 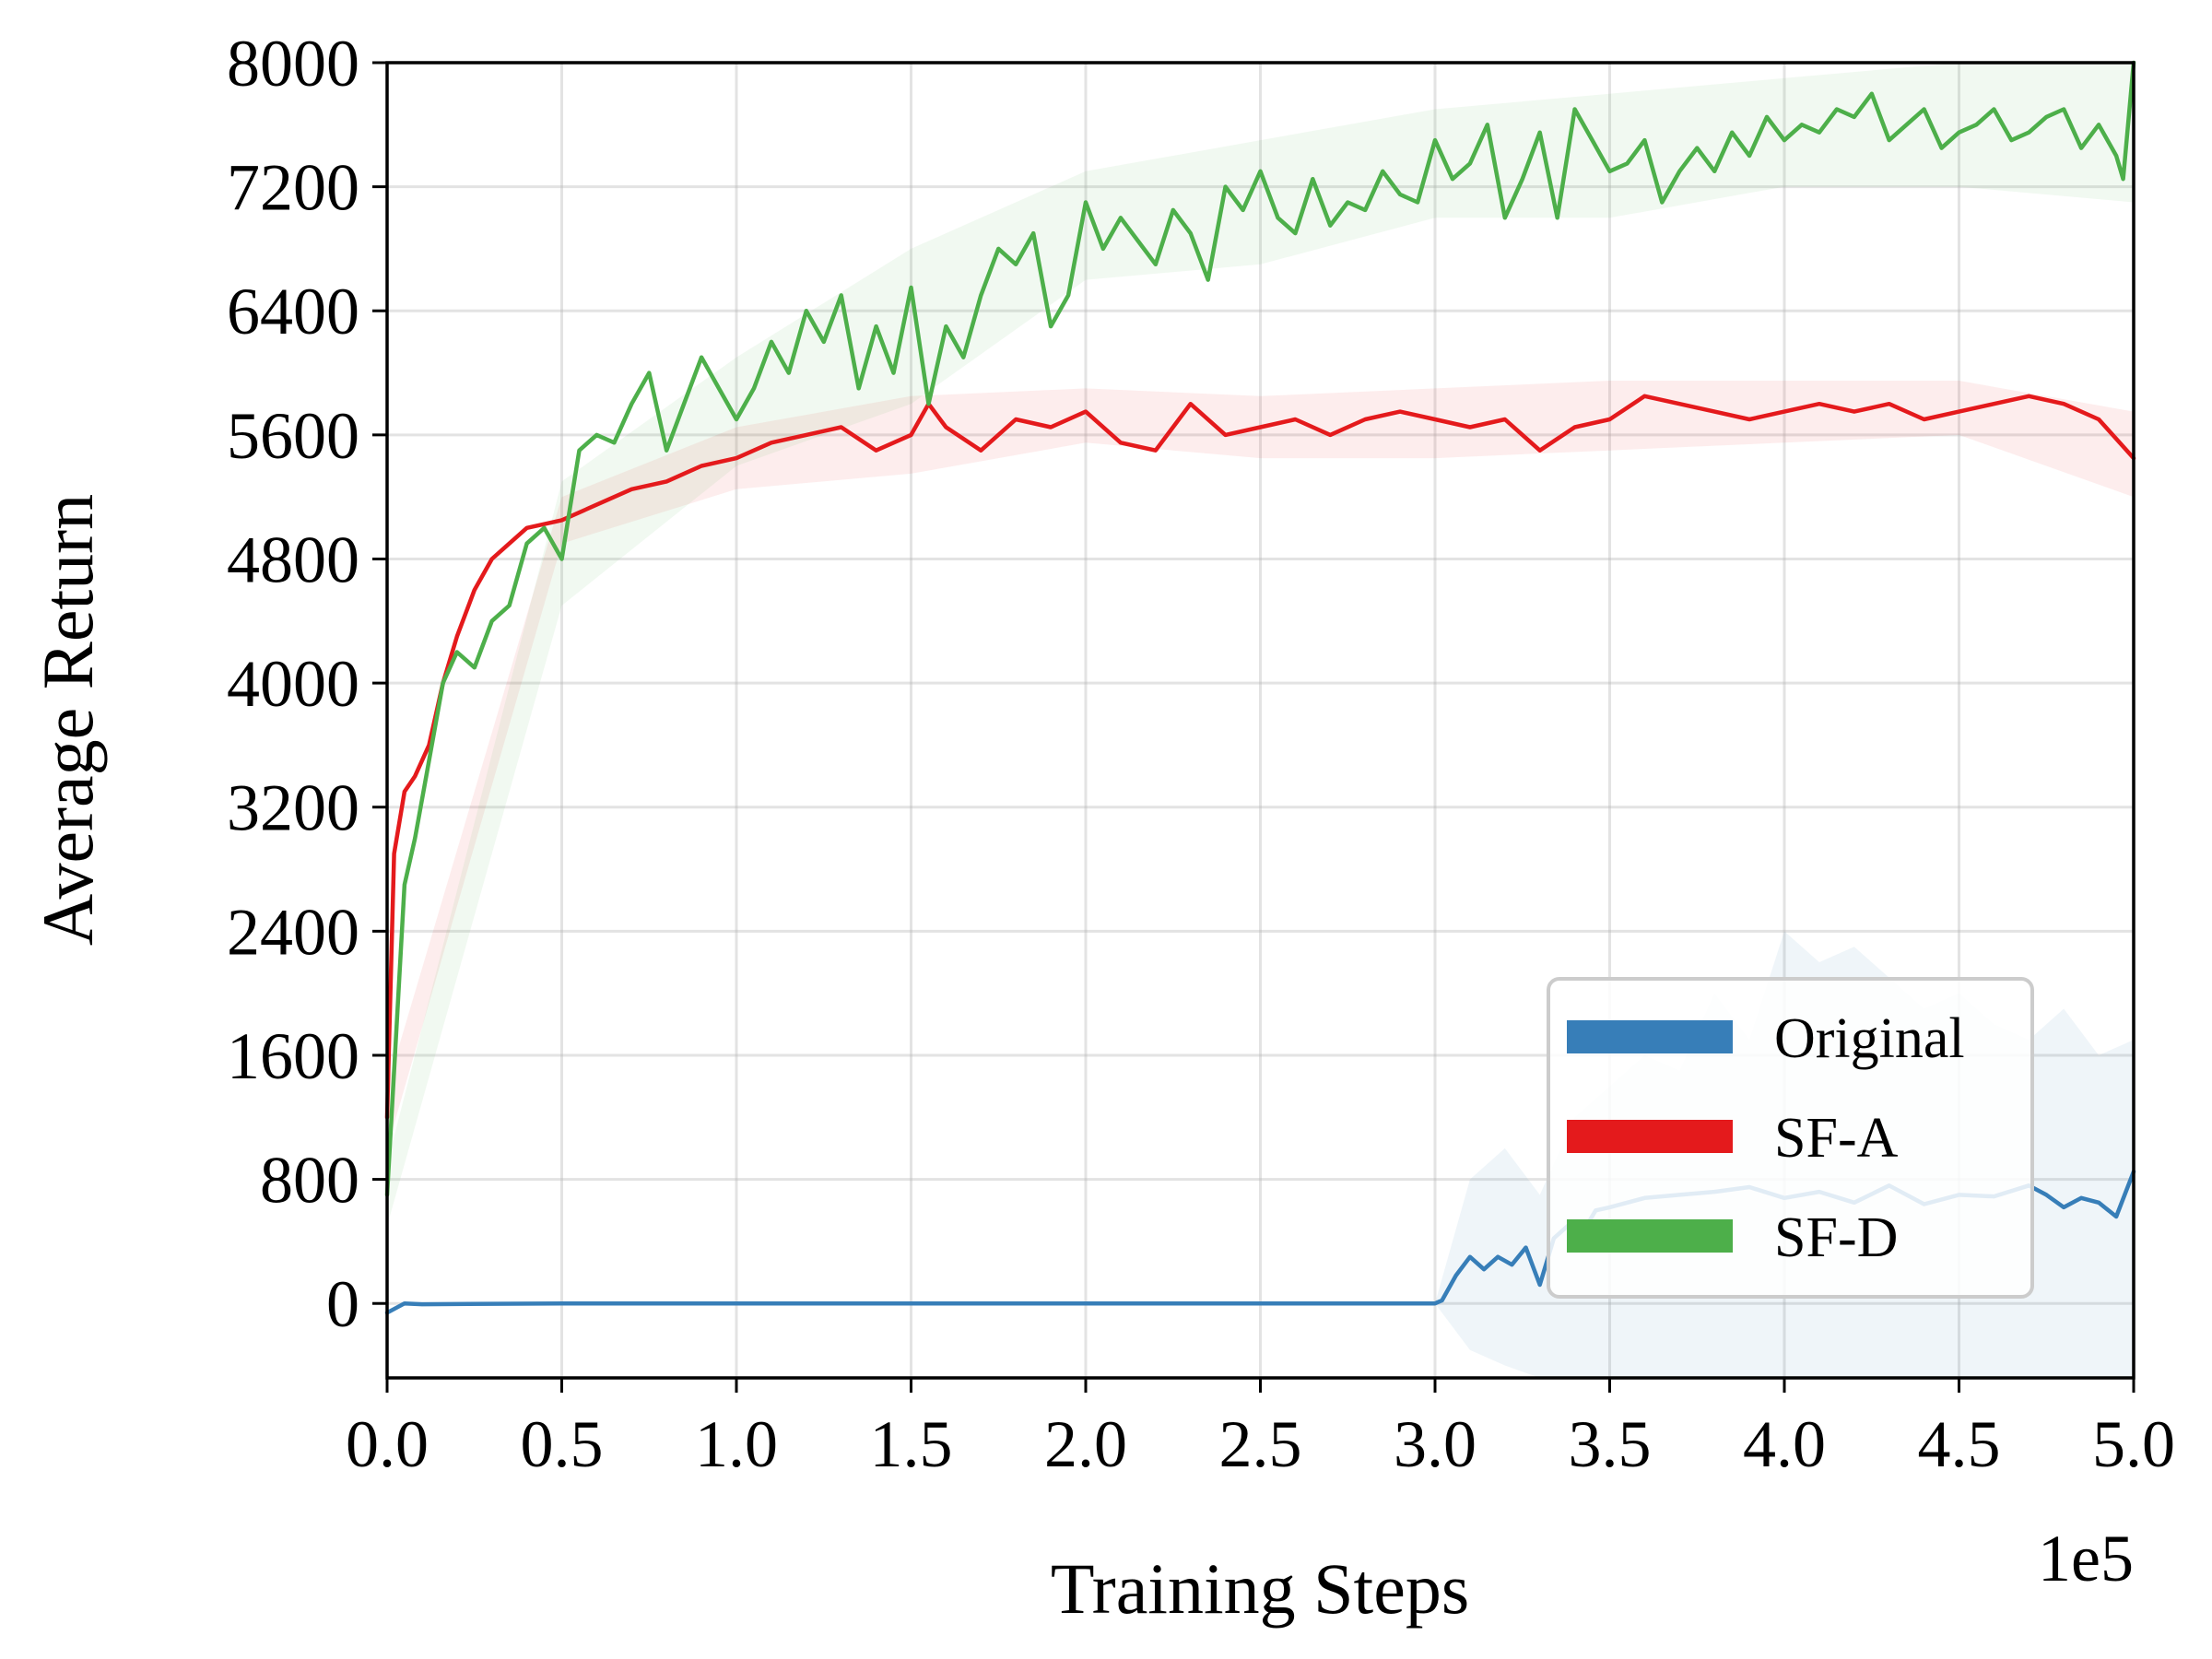 What do you see at coordinates (1784, 1444) in the screenshot?
I see `x-tick-label: 4.0` at bounding box center [1784, 1444].